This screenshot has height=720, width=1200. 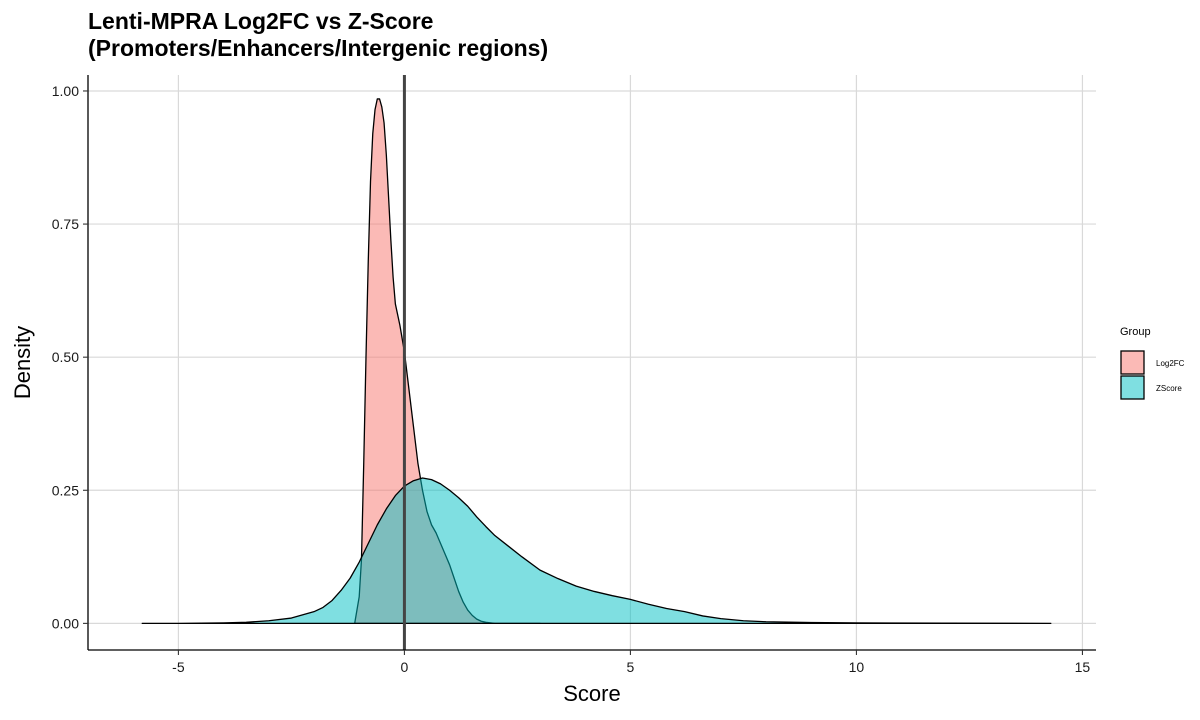 I want to click on chart-title-line-2: (Promoters/Enhancers/Intergenic regions), so click(x=318, y=48).